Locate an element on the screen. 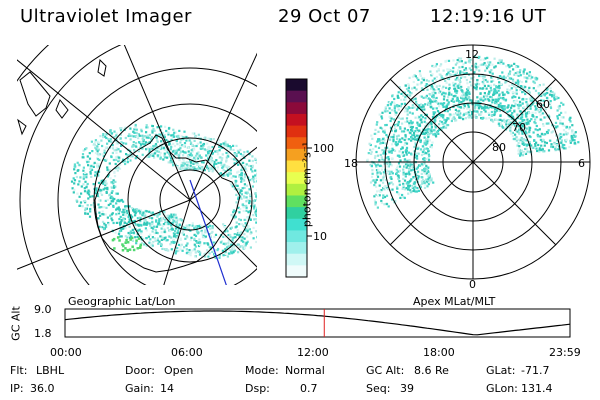 This screenshot has height=400, width=600. left-panel-label: Geographic Lat/Lon is located at coordinates (122, 301).